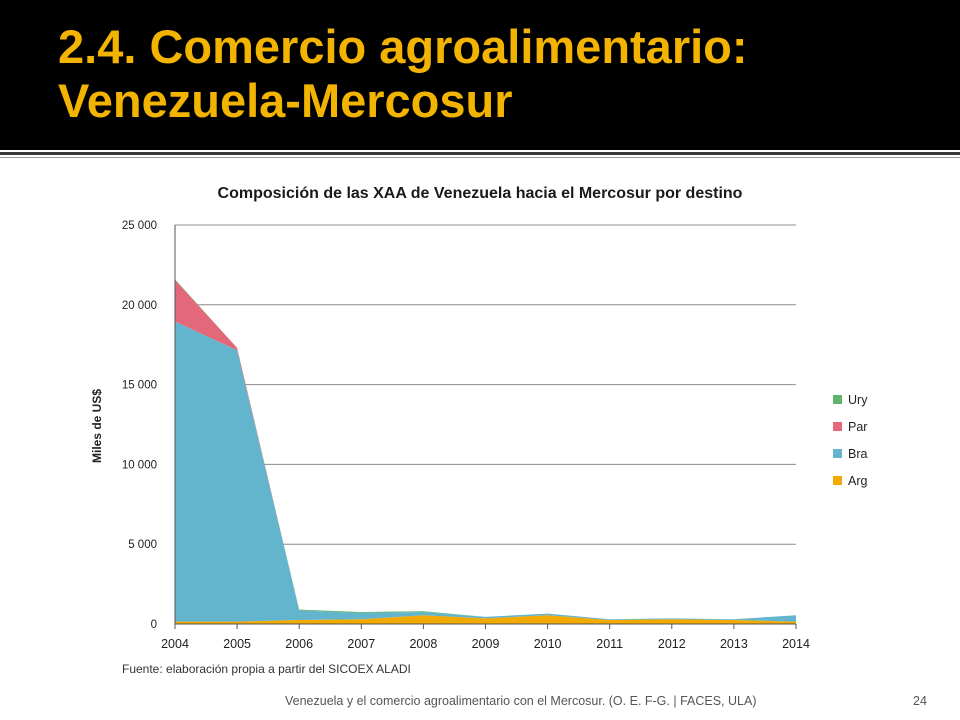  Describe the element at coordinates (486, 644) in the screenshot. I see `x-tick-label: 2009` at that location.